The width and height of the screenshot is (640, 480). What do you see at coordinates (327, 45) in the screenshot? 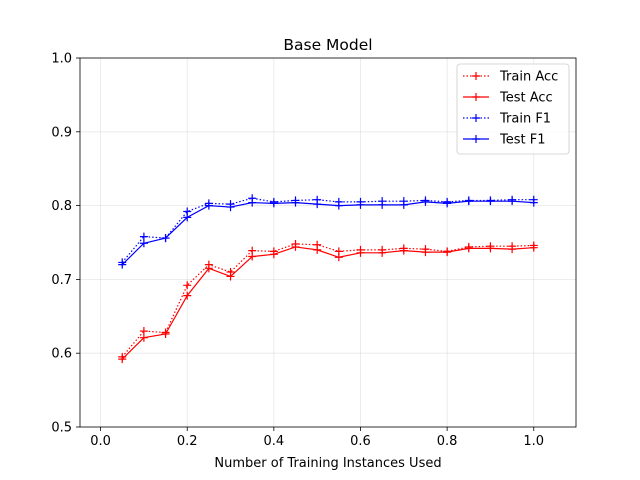
I see `chart-title: Base Model` at bounding box center [327, 45].